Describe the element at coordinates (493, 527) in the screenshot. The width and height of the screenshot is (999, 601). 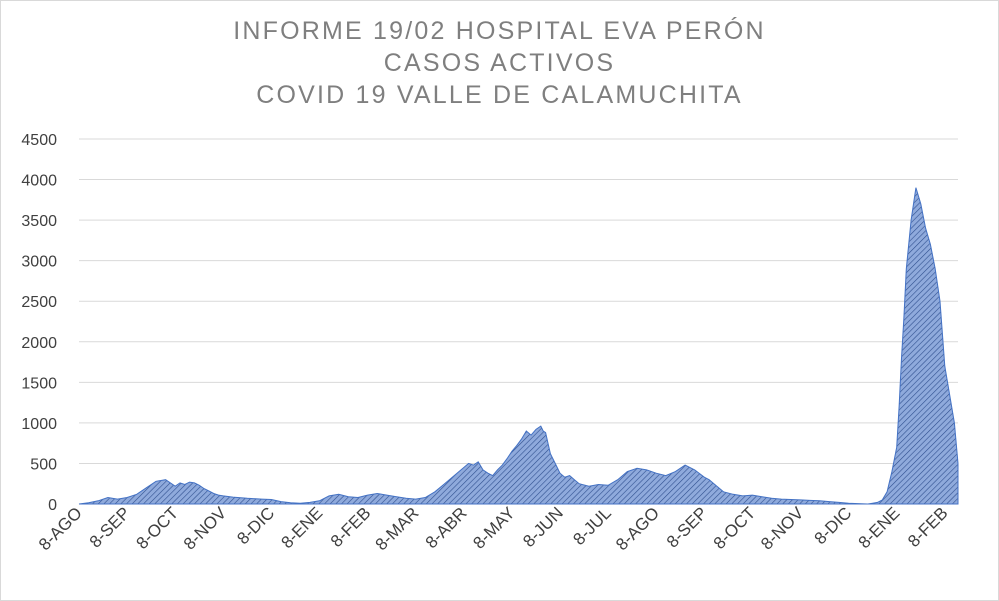
I see `x-tick-label: 8-MAY` at that location.